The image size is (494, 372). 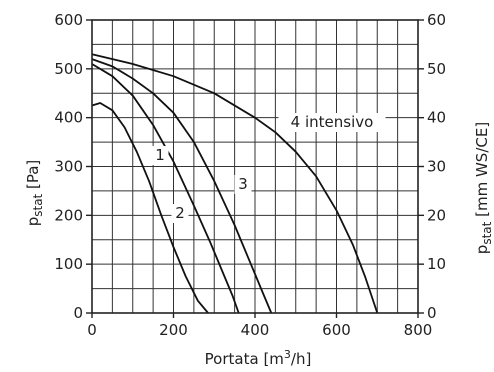 I want to click on y-axis-left-label: pstat [Pa], so click(x=34, y=193).